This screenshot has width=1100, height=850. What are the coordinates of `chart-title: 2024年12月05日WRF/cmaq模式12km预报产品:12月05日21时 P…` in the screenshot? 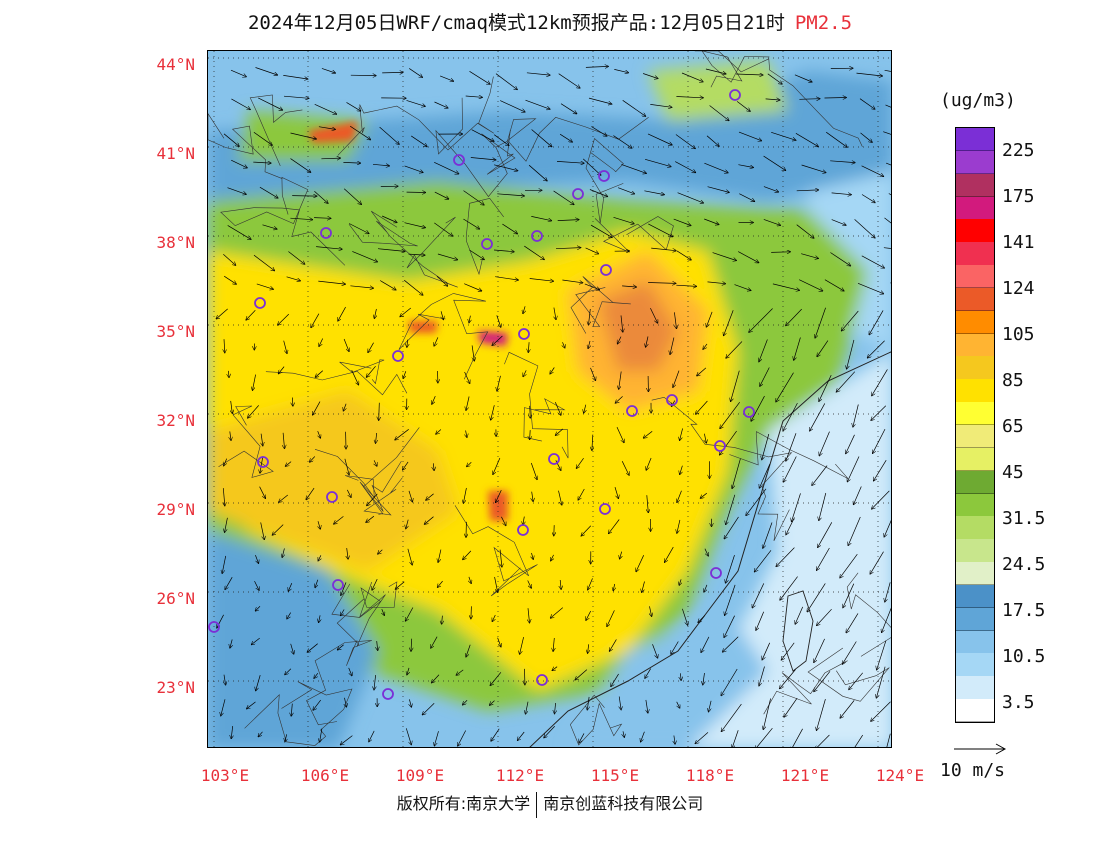 It's located at (550, 21).